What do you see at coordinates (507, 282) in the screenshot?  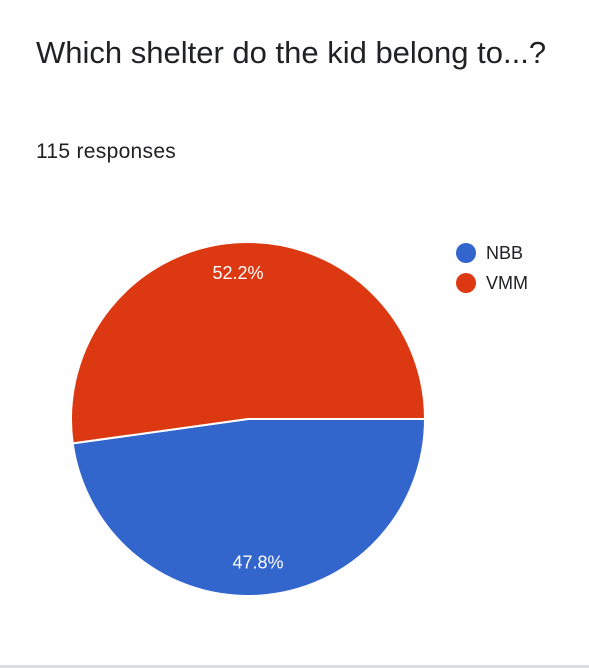 I see `legend-label-vmm: VMM` at bounding box center [507, 282].